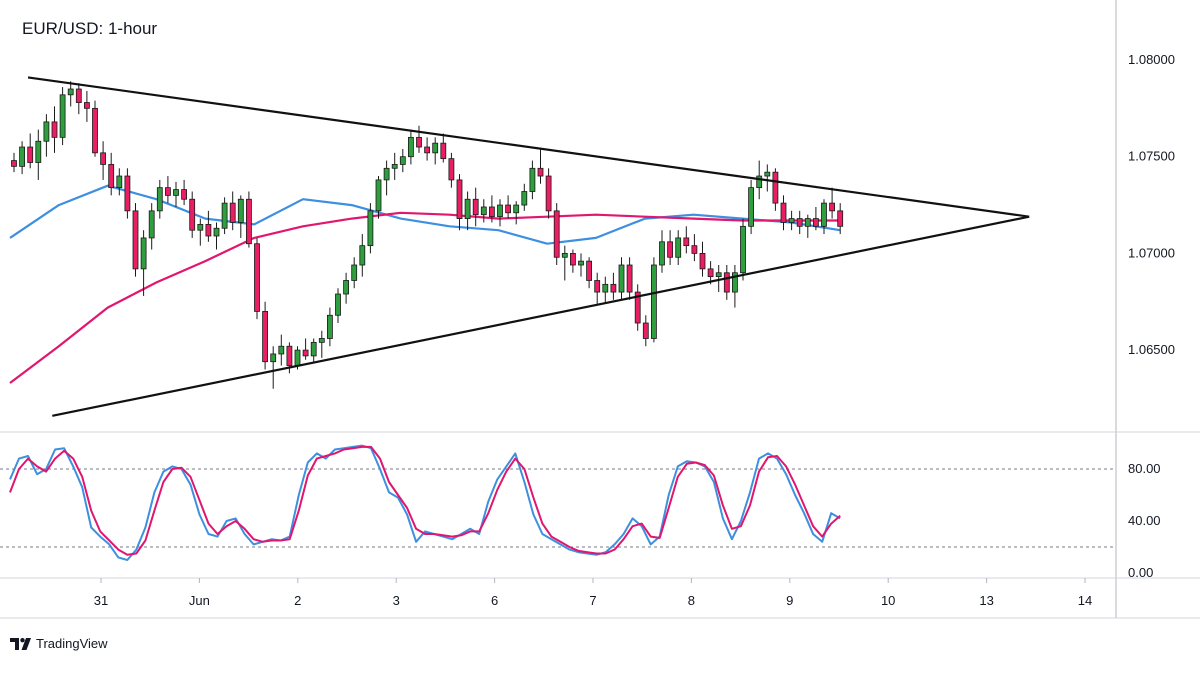 The width and height of the screenshot is (1200, 675). What do you see at coordinates (199, 600) in the screenshot?
I see `time-tick-label: Jun` at bounding box center [199, 600].